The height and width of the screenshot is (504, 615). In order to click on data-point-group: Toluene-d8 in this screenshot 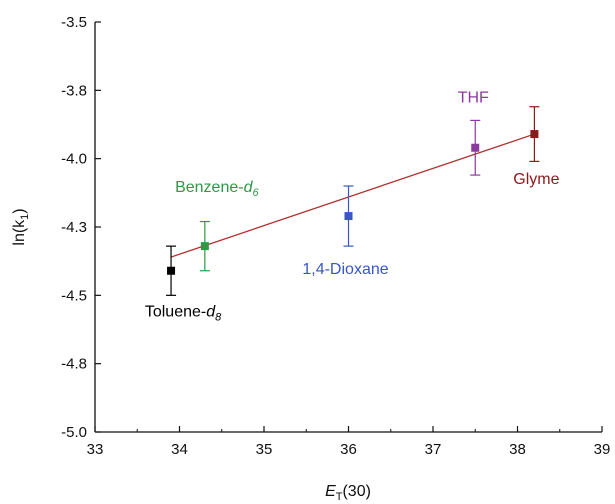, I will do `click(183, 284)`.